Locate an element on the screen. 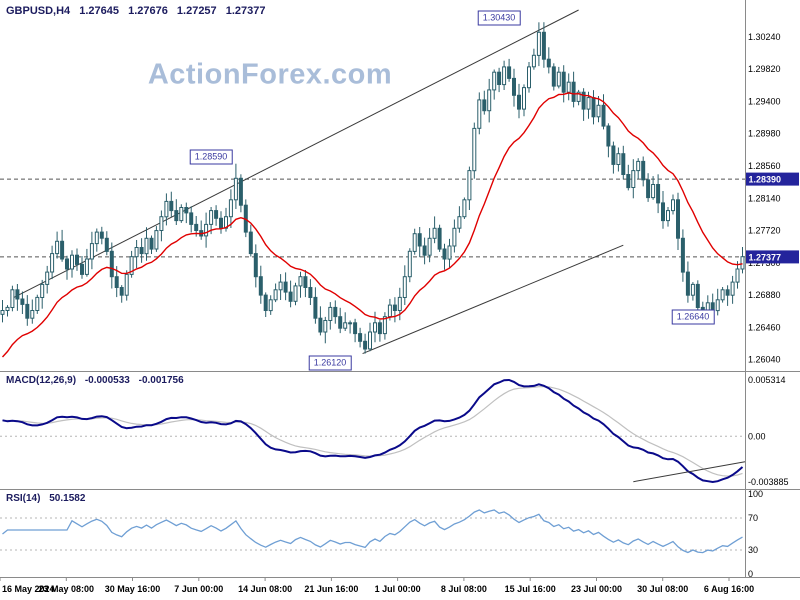  svg-text: 1.26040 is located at coordinates (764, 360).